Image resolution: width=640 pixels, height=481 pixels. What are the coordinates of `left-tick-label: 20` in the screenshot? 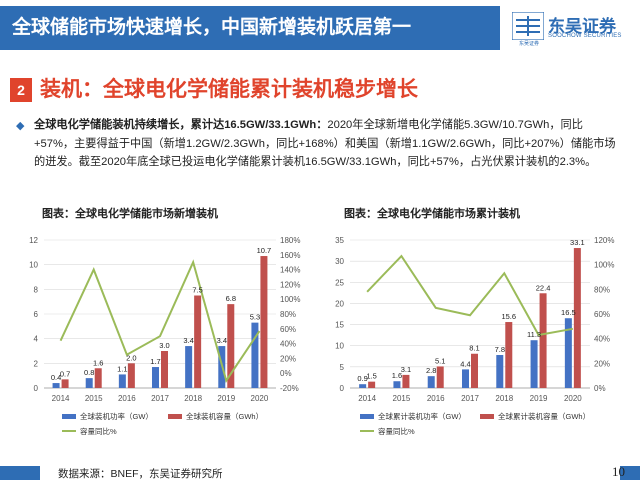 It's located at (339, 303).